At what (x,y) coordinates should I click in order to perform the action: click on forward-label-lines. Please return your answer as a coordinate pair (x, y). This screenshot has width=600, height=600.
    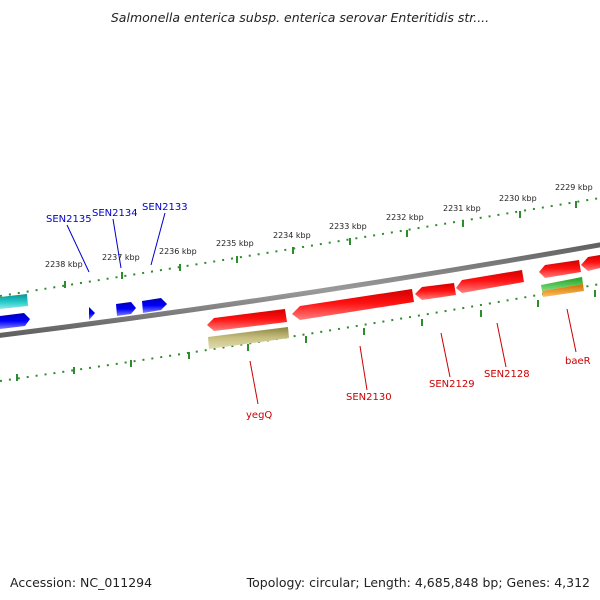
    Looking at the image, I should click on (116, 242).